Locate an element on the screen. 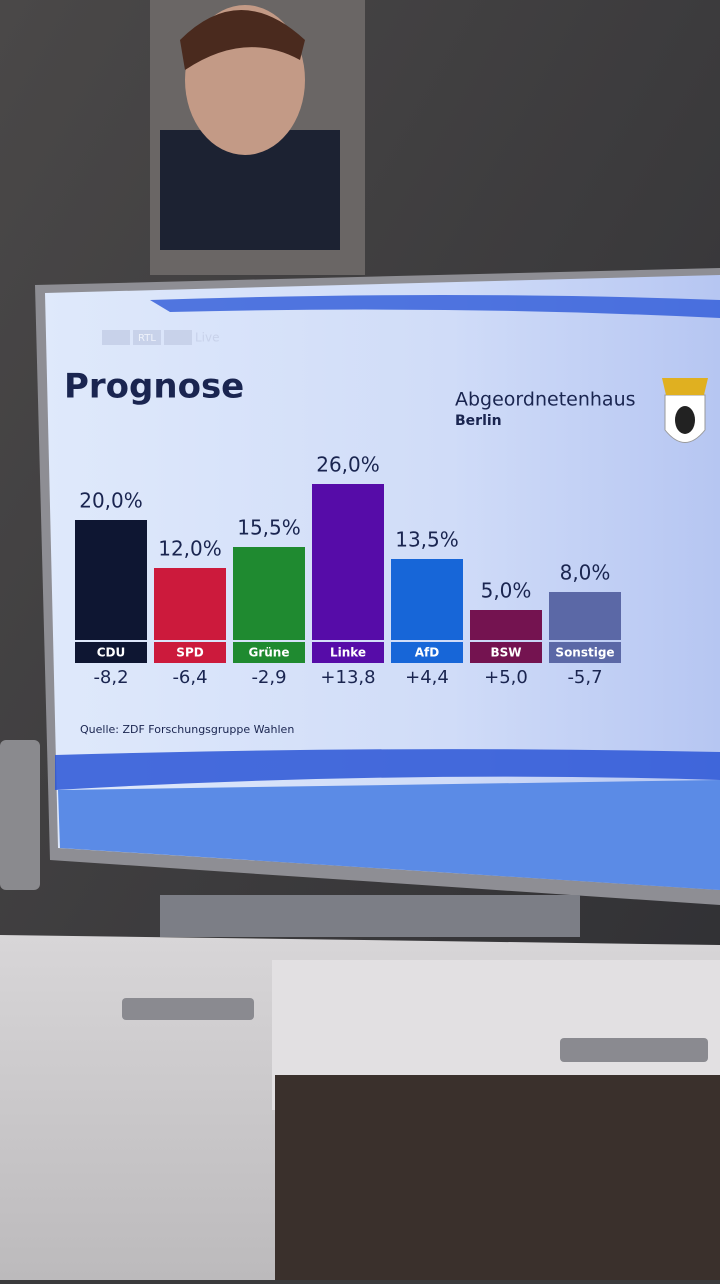  category-label: CDU is located at coordinates (111, 653).